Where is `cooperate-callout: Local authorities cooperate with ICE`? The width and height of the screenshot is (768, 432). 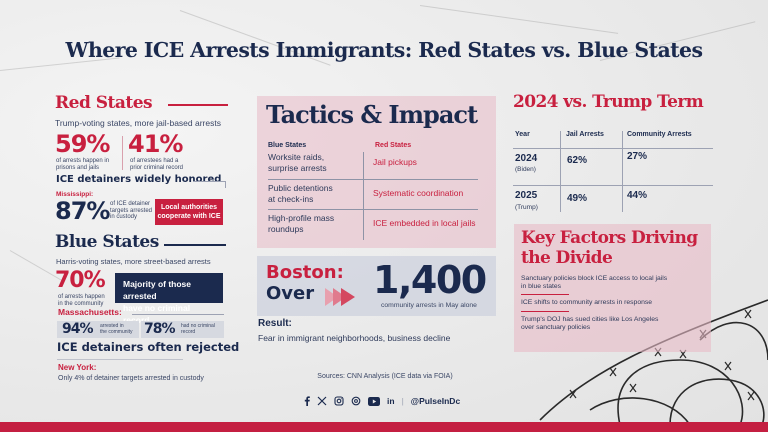
cooperate-callout: Local authorities cooperate with ICE is located at coordinates (189, 212).